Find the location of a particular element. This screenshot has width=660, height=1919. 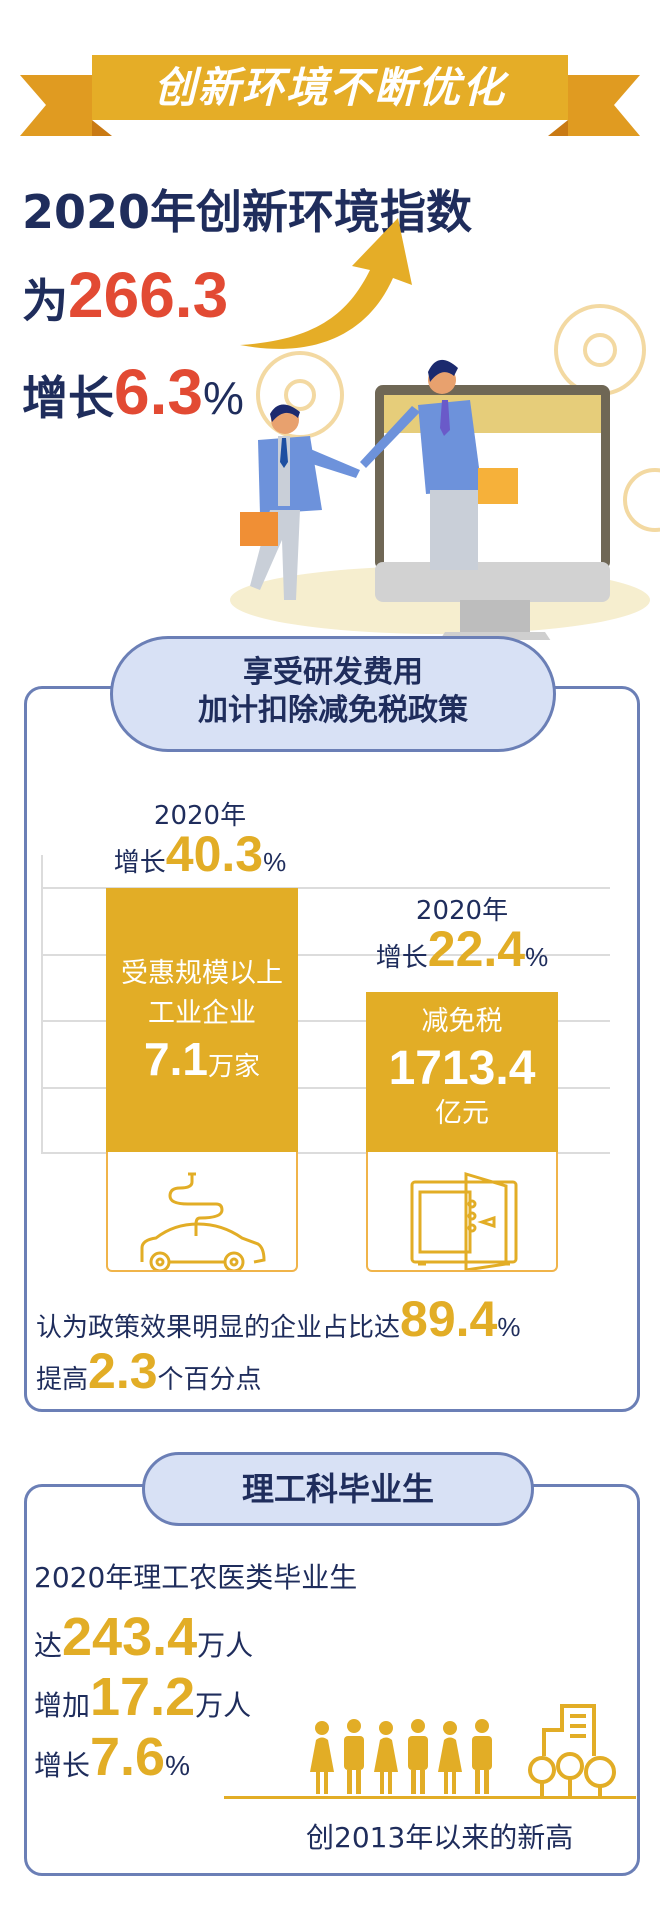

bar2-growth: 增长22.4% is located at coordinates (462, 949).